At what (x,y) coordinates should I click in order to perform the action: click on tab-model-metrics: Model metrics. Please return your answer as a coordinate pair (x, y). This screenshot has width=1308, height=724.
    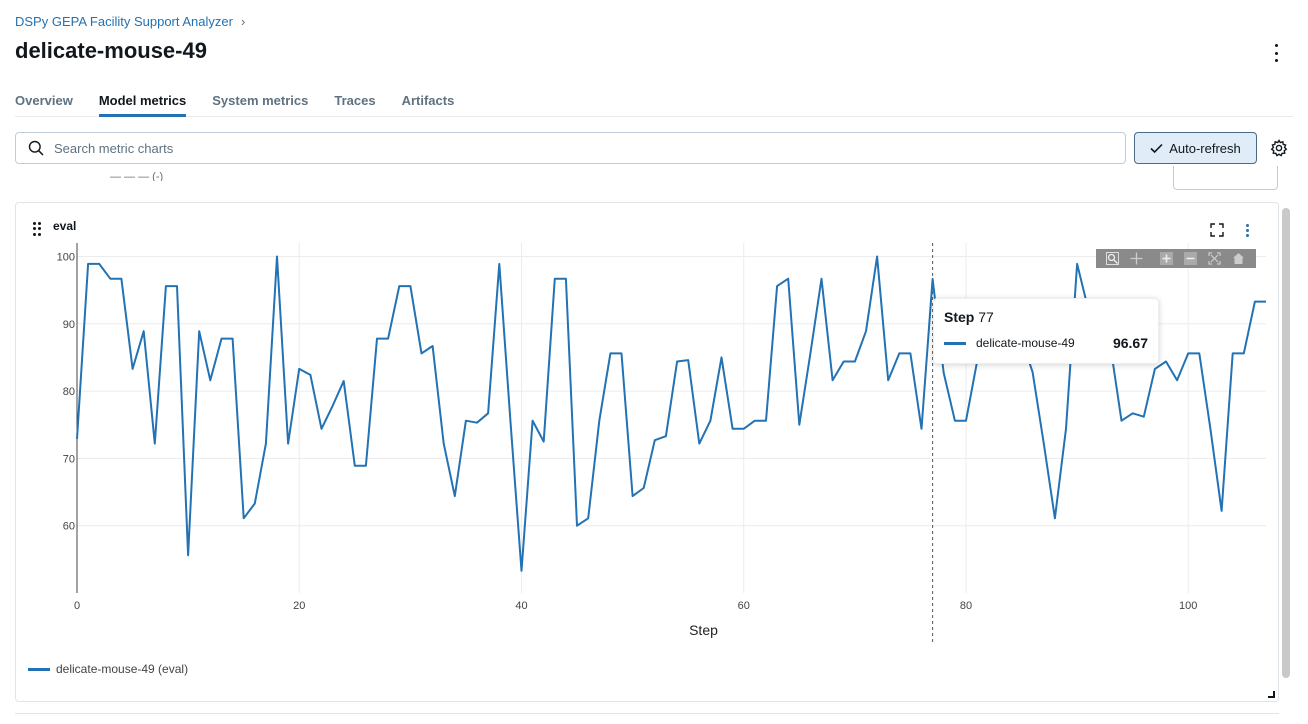
    Looking at the image, I should click on (142, 105).